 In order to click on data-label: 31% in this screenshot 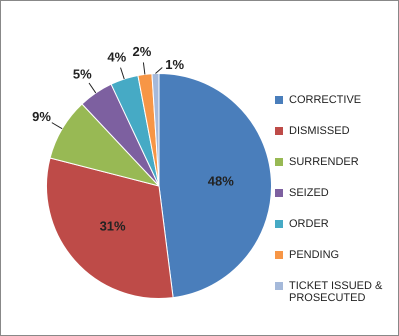, I will do `click(113, 226)`.